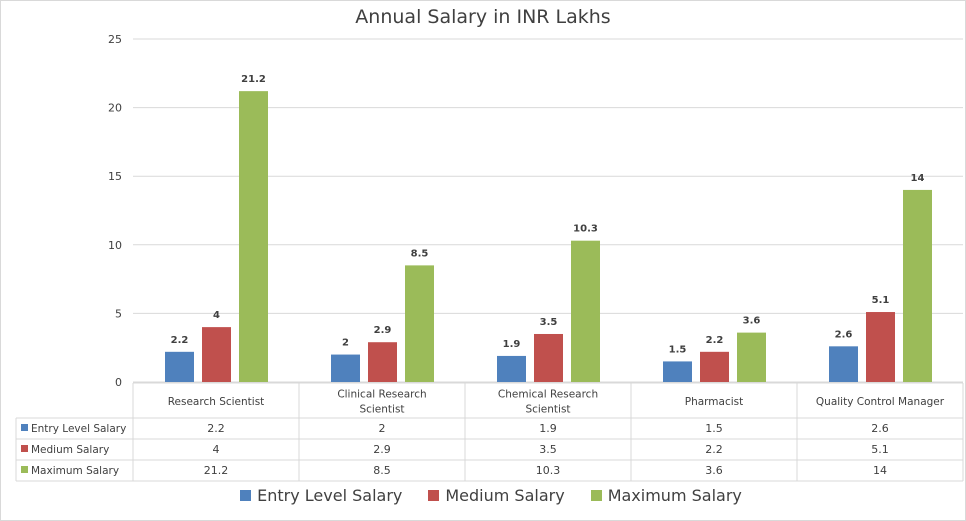 This screenshot has width=966, height=521. Describe the element at coordinates (115, 39) in the screenshot. I see `y-tick-label: 25` at that location.